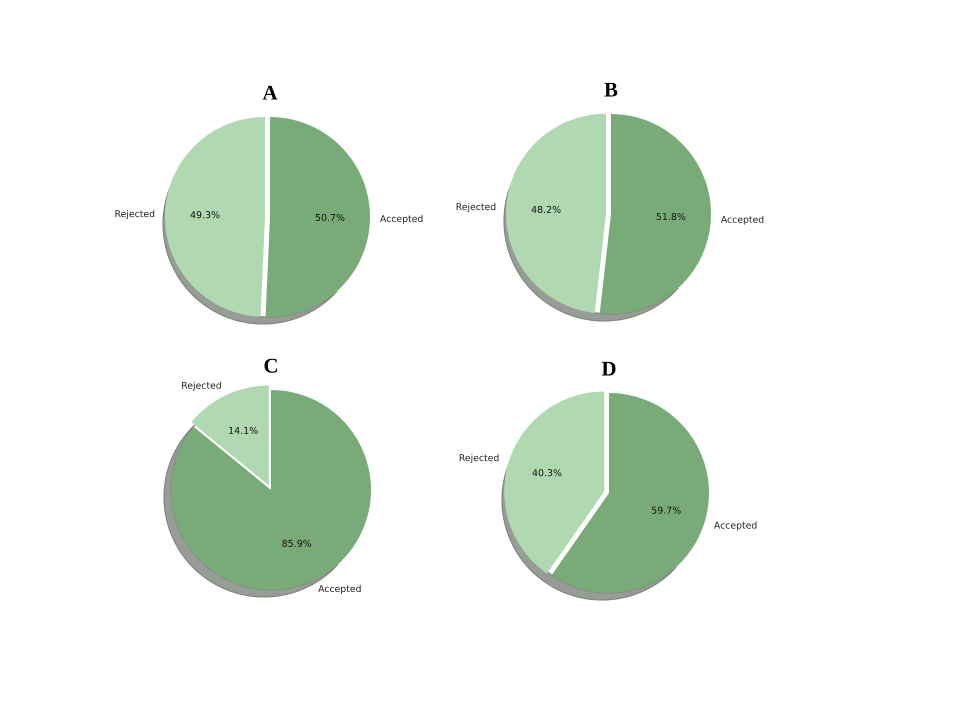 This screenshot has width=960, height=720. Describe the element at coordinates (609, 369) in the screenshot. I see `chart-title: D` at that location.